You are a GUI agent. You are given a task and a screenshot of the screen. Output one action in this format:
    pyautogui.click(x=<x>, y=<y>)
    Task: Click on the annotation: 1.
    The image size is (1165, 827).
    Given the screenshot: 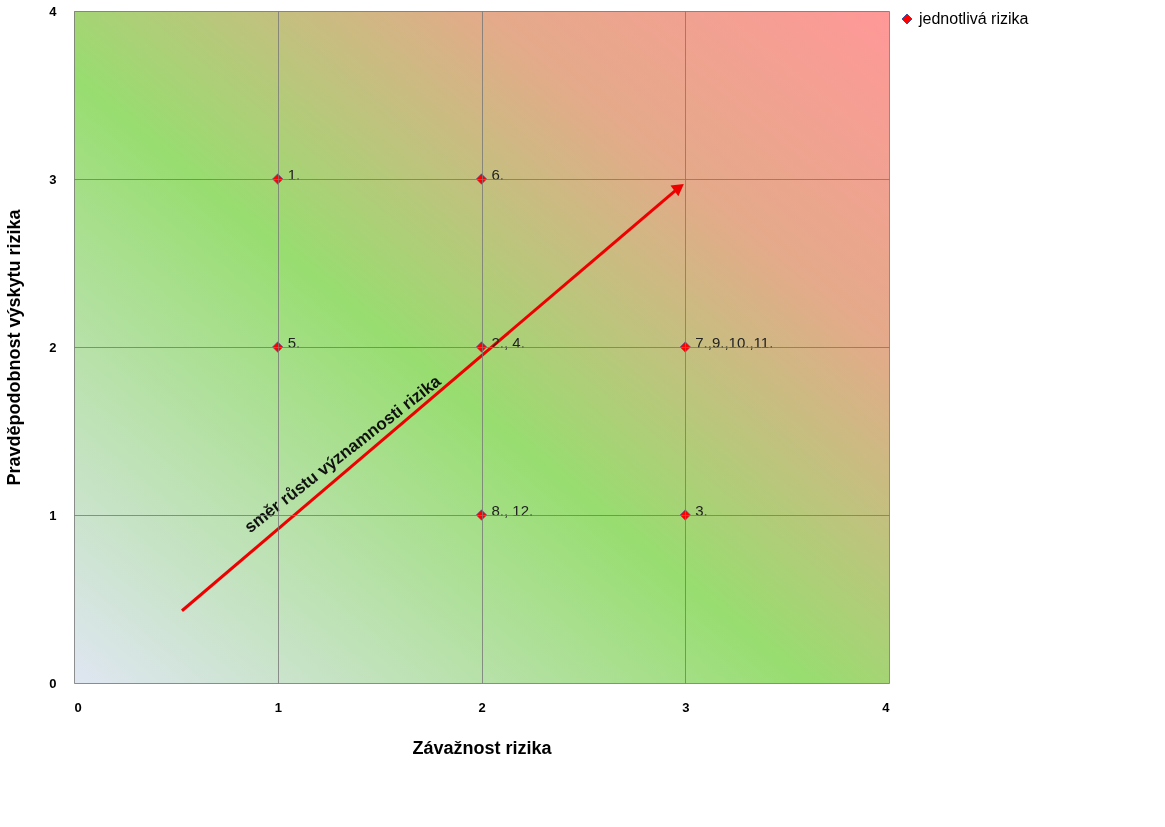 What is the action you would take?
    pyautogui.click(x=294, y=174)
    